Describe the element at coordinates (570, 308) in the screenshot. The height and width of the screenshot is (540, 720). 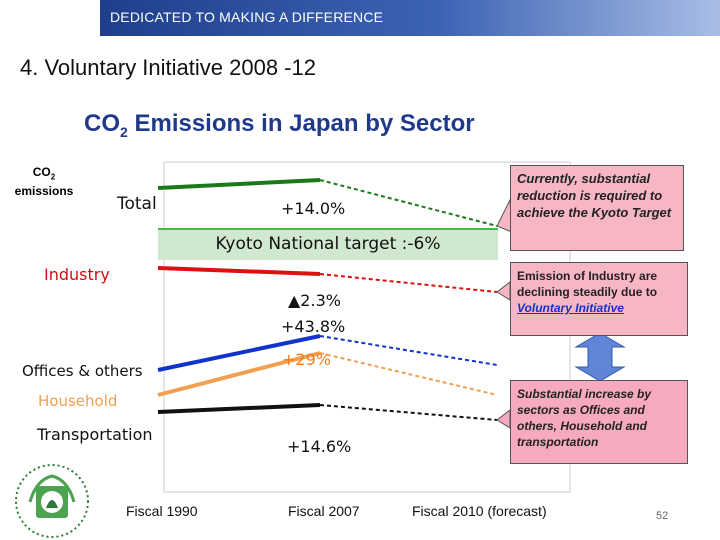
I see `voluntary-initiative-link: Voluntary Initiative` at that location.